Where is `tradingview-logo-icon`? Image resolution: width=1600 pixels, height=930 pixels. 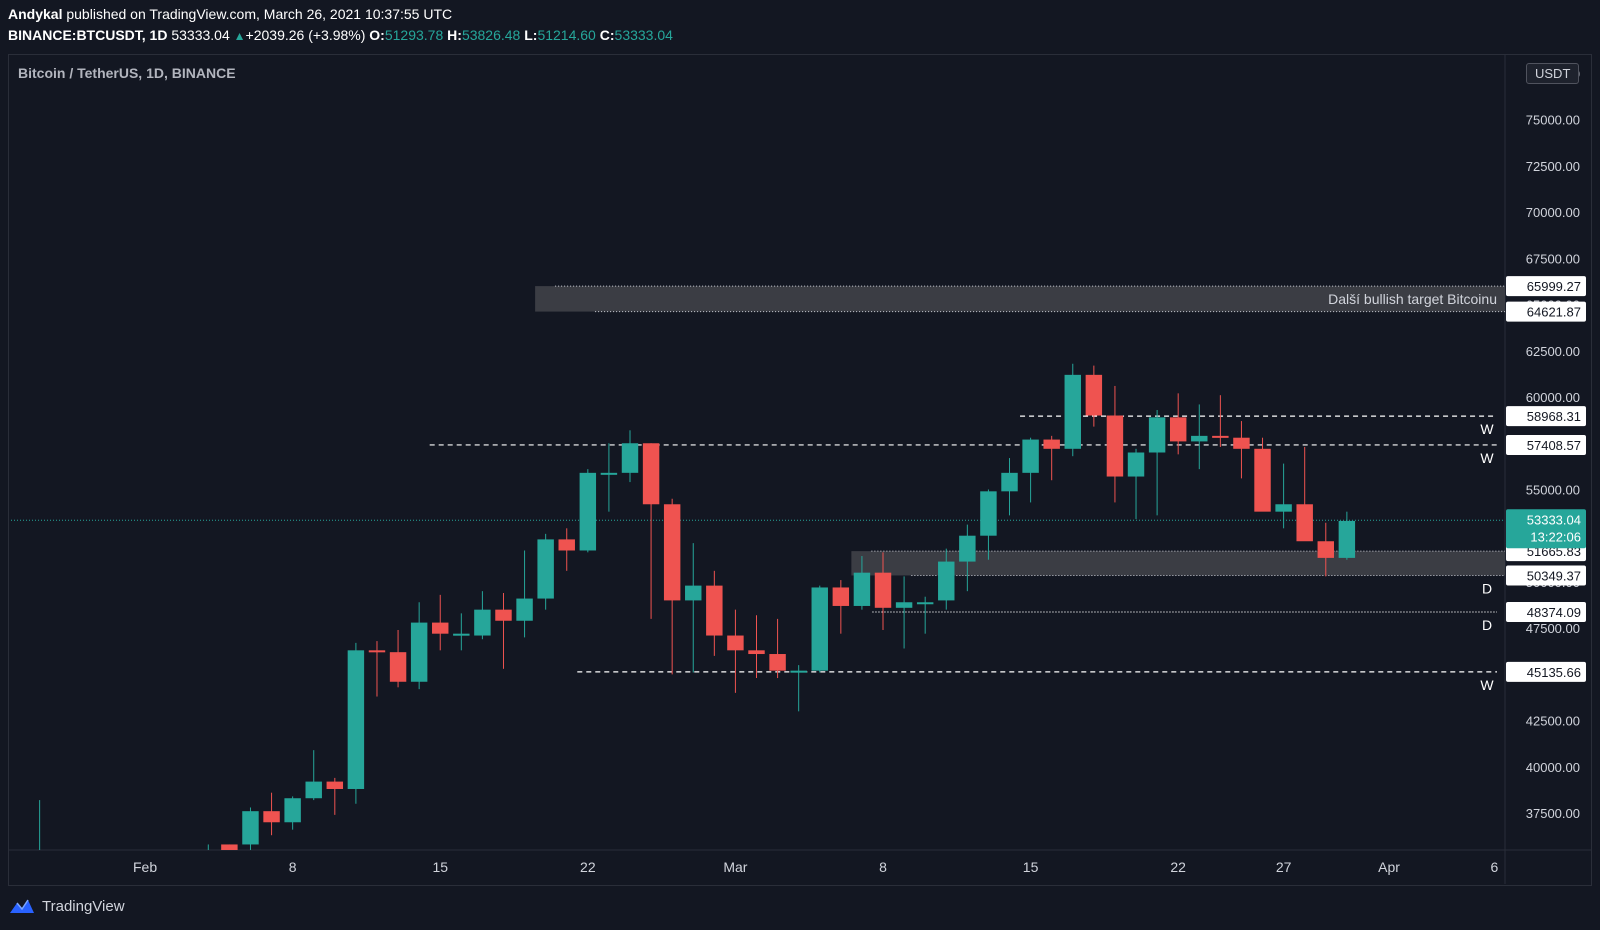 tradingview-logo-icon is located at coordinates (22, 906).